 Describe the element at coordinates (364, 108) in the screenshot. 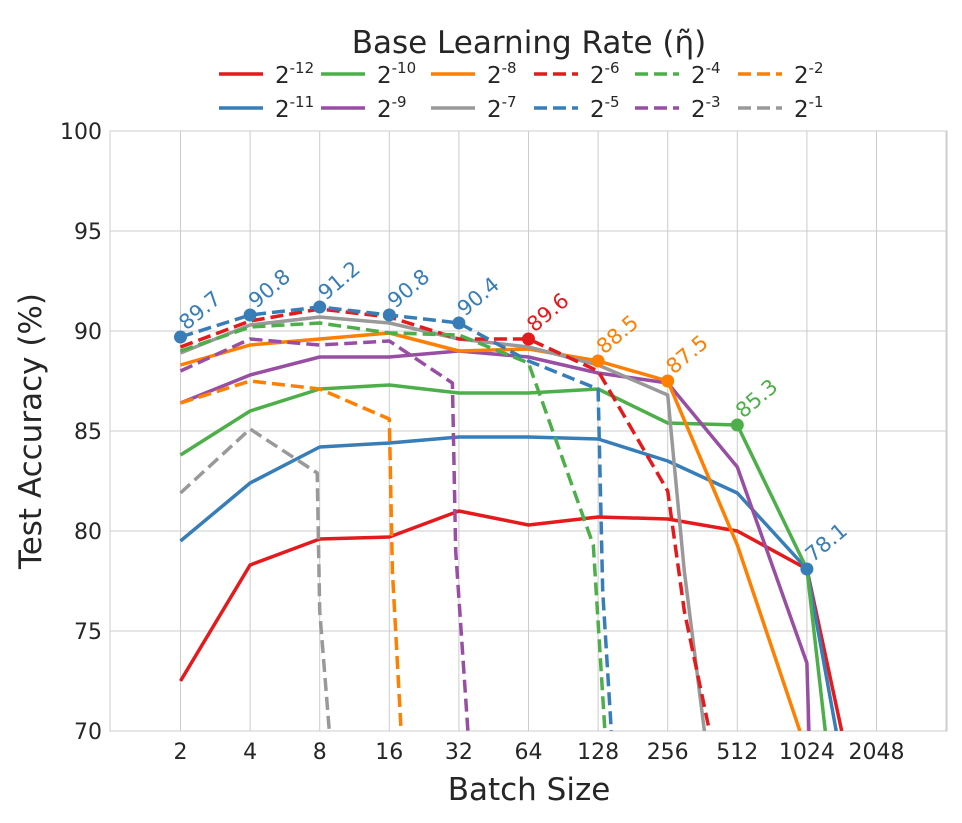

I see `legend-item-2-9: 2-9` at that location.